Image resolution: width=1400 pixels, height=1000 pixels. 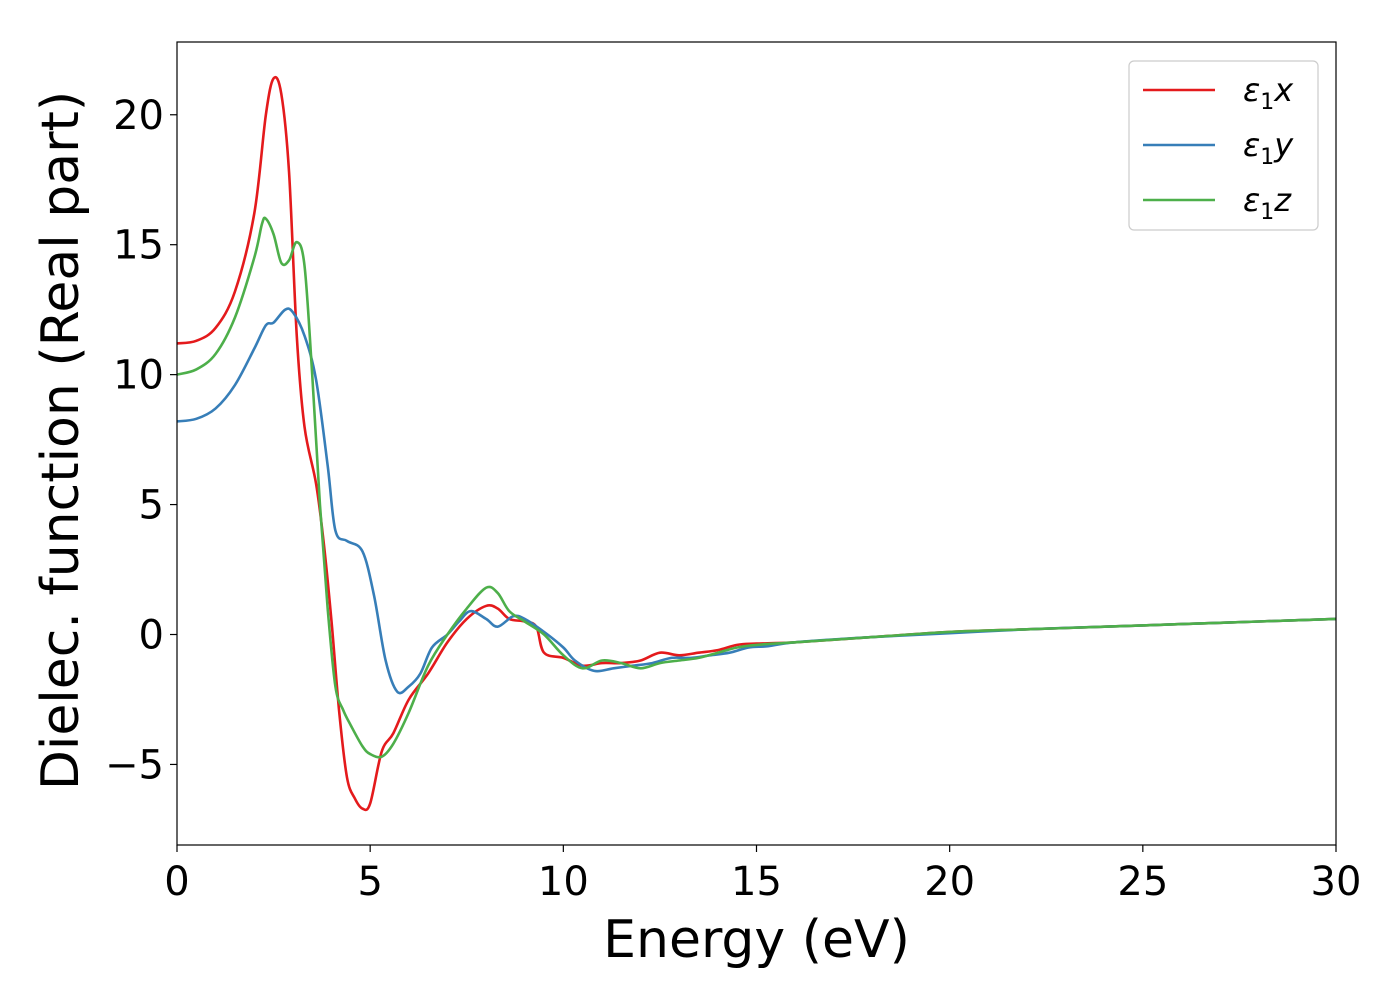 I want to click on legend-label-1: ε1x, so click(x=1268, y=93).